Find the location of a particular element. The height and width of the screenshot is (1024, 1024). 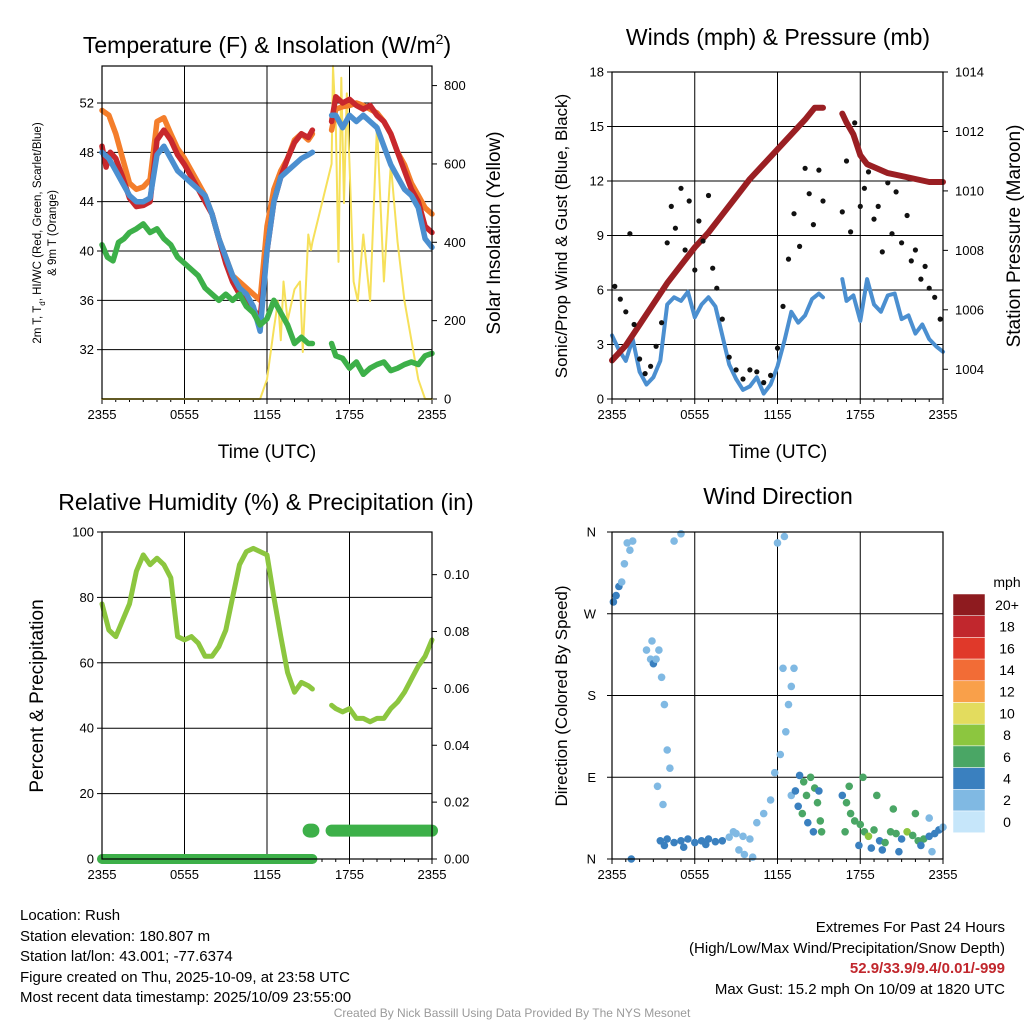

legend-label: 2 is located at coordinates (1007, 800).